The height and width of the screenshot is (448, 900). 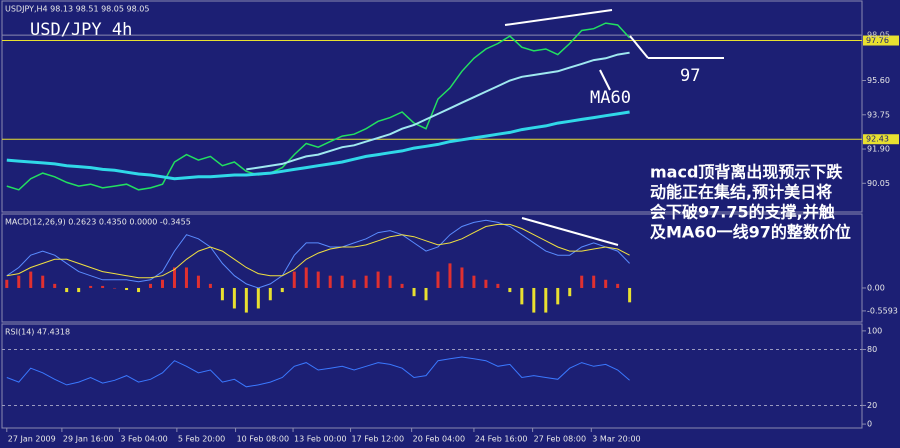 What do you see at coordinates (872, 405) in the screenshot?
I see `y-tick-label: 20` at bounding box center [872, 405].